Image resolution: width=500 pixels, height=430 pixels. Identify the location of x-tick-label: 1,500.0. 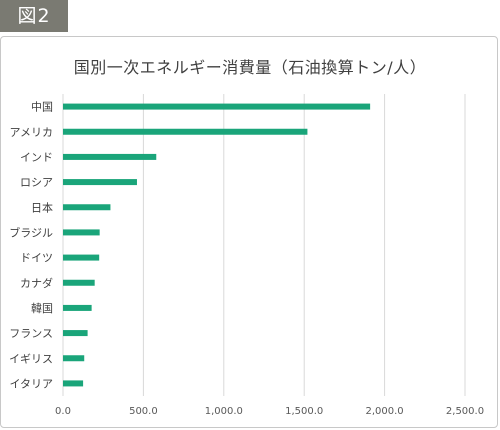
(304, 411).